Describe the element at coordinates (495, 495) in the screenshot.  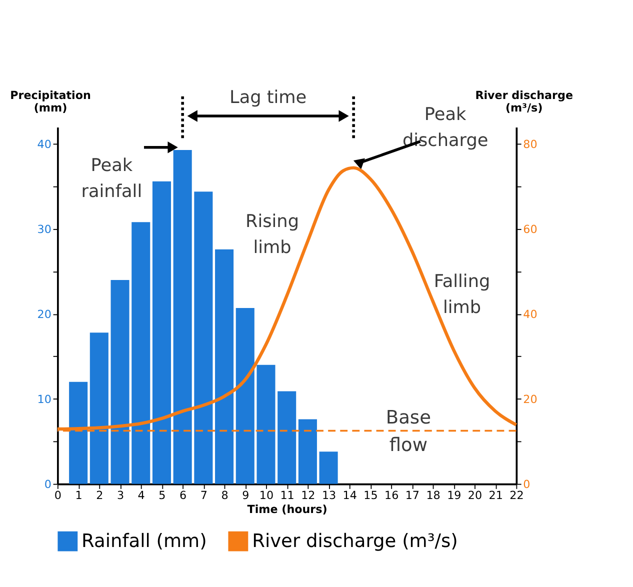
I see `x-tick-label: 21` at that location.